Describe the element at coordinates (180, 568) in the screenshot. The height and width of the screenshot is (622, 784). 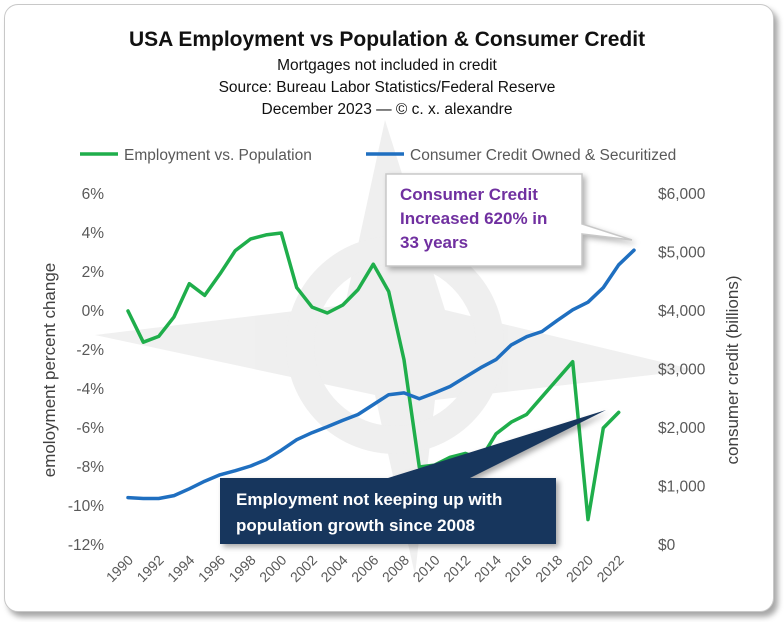
I see `x-tick-label: 1994` at that location.